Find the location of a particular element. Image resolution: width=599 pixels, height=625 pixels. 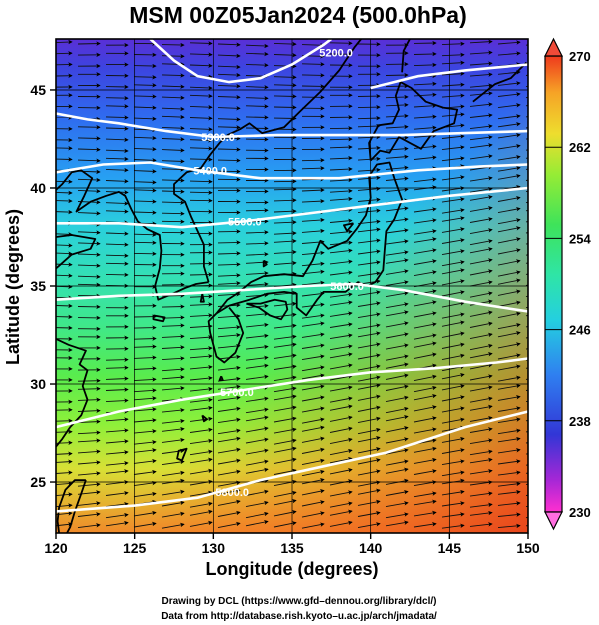

chart-title: MSM 00Z05Jan2024 (500.0hPa) is located at coordinates (298, 15).